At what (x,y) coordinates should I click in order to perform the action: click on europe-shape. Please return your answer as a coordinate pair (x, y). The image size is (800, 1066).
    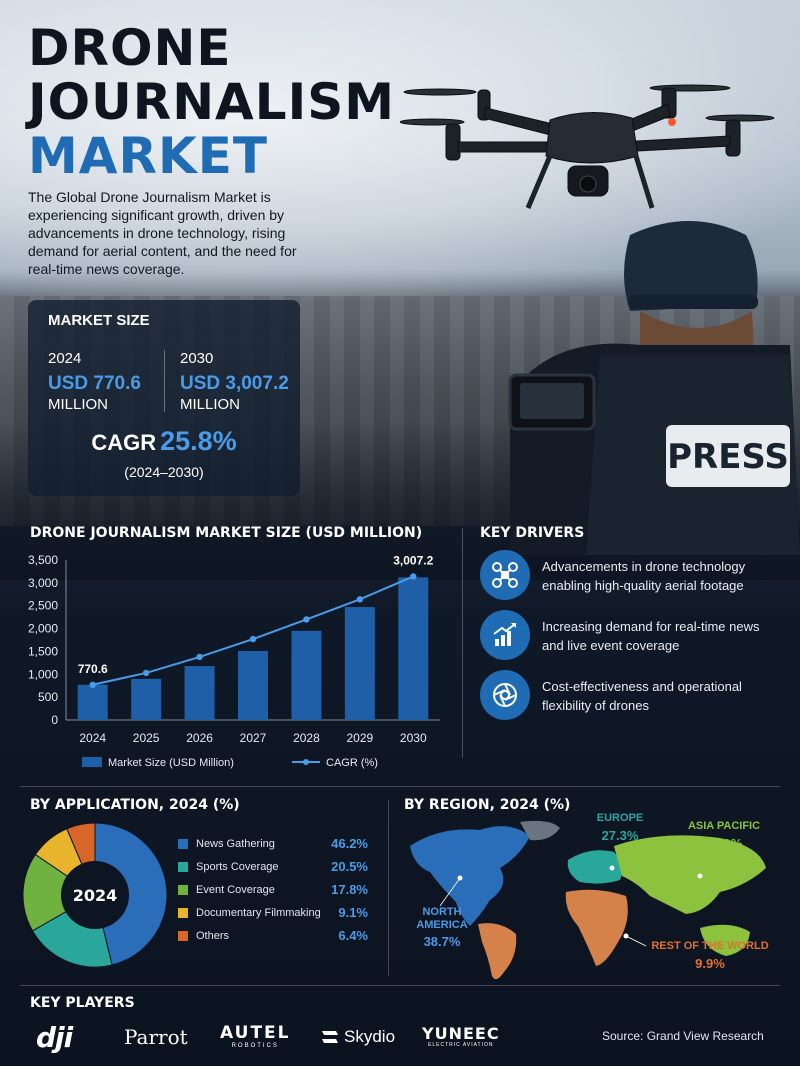
    Looking at the image, I should click on (594, 867).